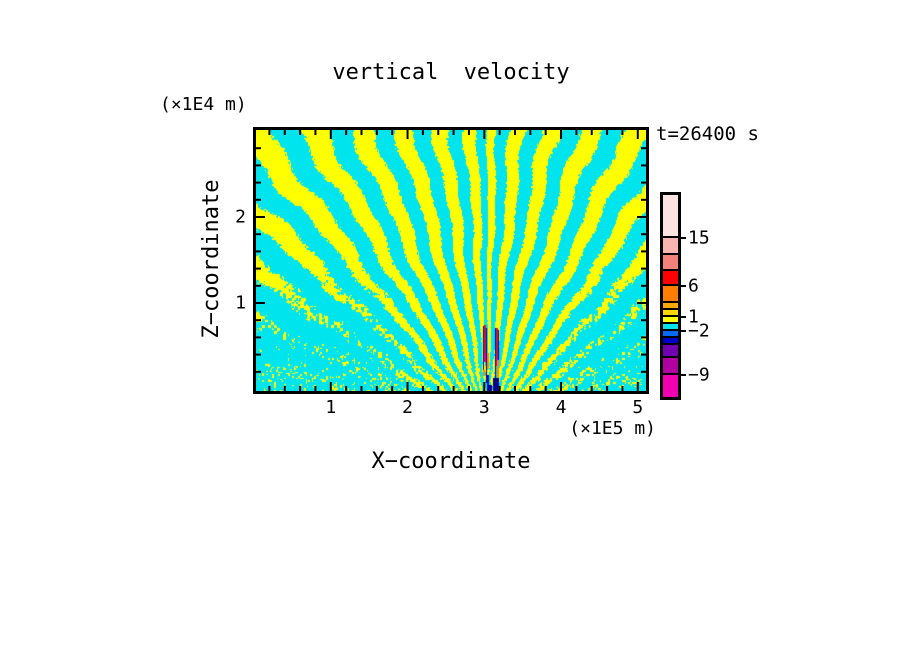 This screenshot has width=904, height=654. I want to click on x-axis-title: X−coordinate, so click(451, 461).